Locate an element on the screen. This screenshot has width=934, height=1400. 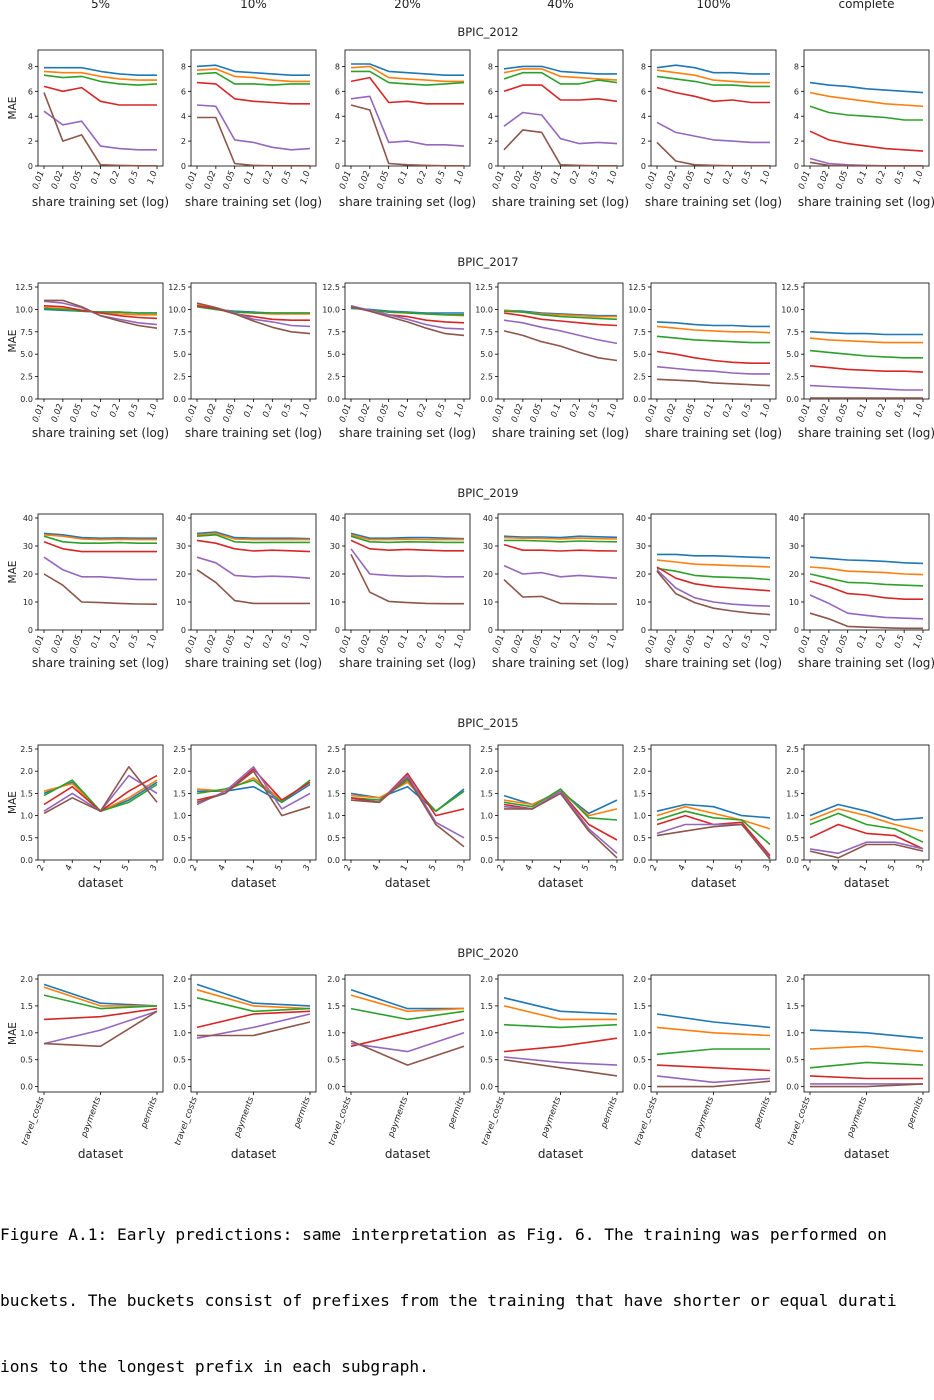
y-tick-label: 6 is located at coordinates (337, 91).